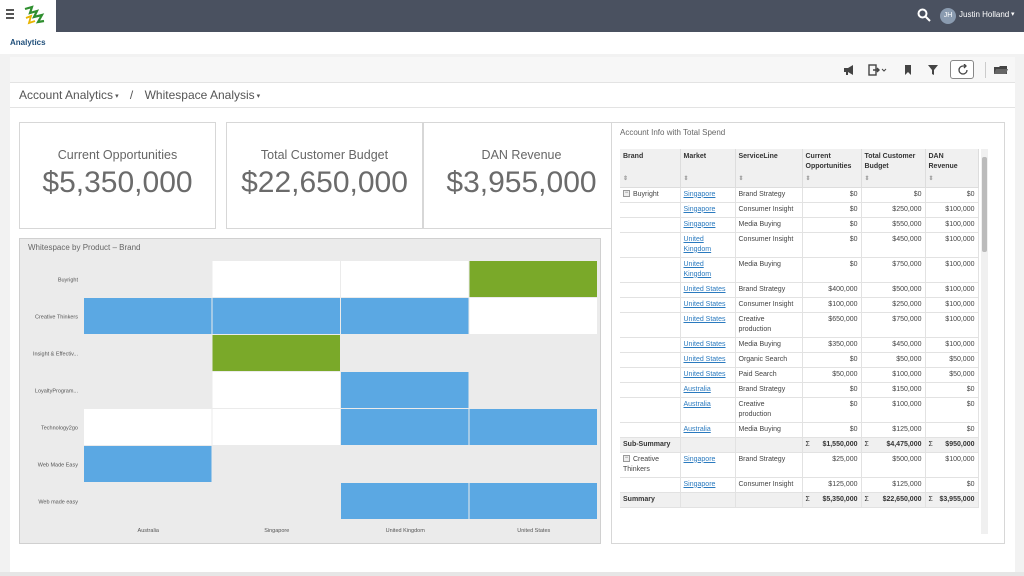 The height and width of the screenshot is (576, 1024). What do you see at coordinates (984, 341) in the screenshot?
I see `table-scrollbar` at bounding box center [984, 341].